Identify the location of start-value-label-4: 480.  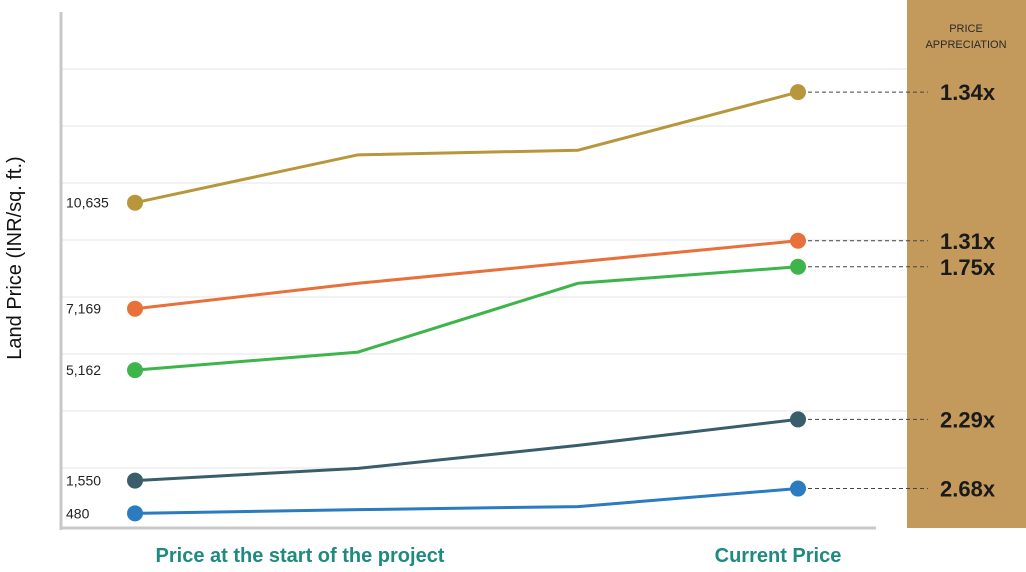
(78, 513).